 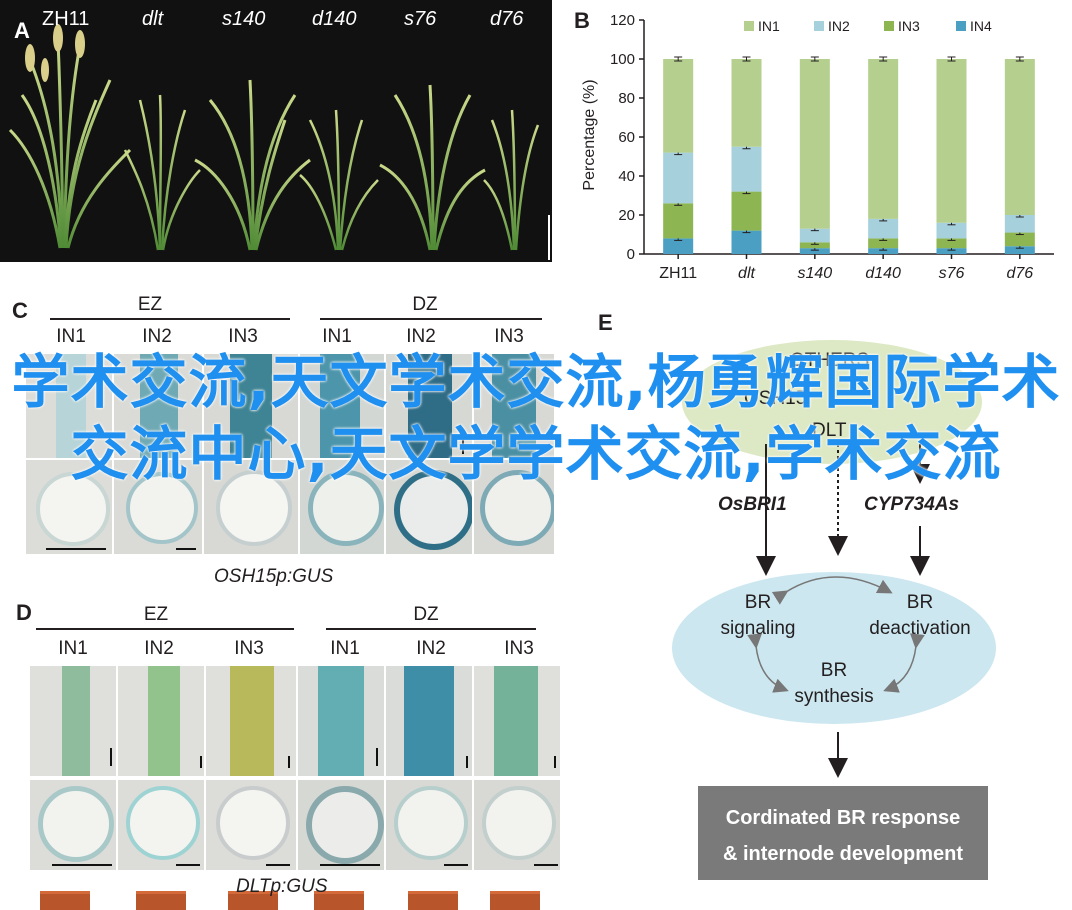 I want to click on panel-c-caption: OSH15p:GUS, so click(x=274, y=576).